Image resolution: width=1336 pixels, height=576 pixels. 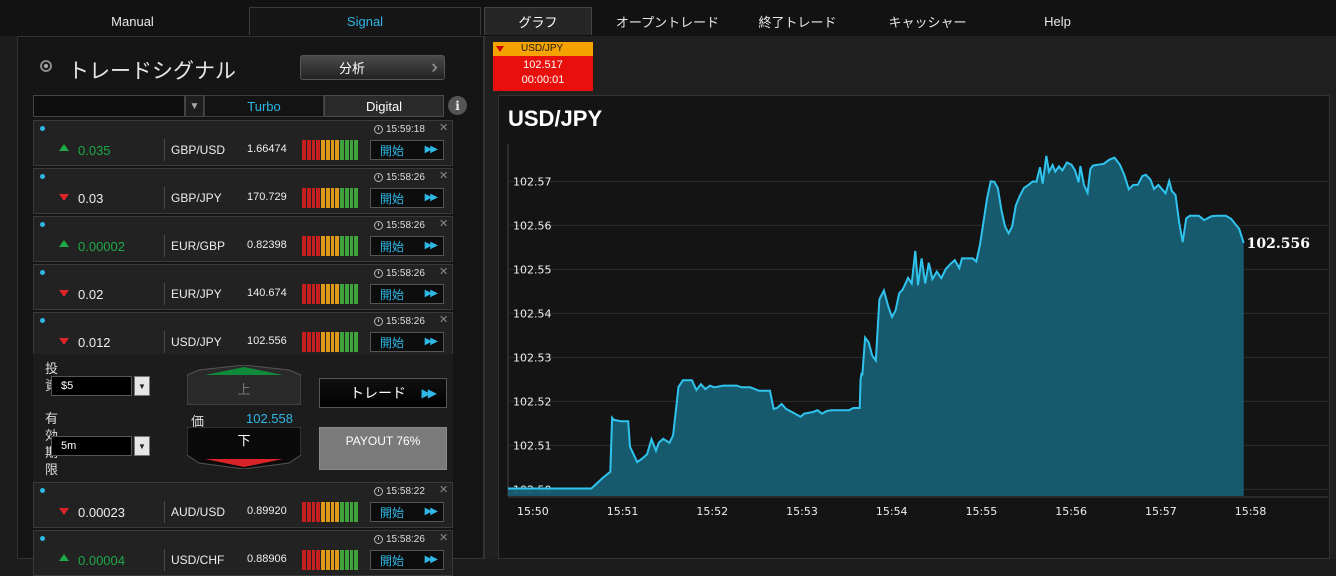 What do you see at coordinates (243, 441) in the screenshot?
I see `down-button-label: 下` at bounding box center [243, 441].